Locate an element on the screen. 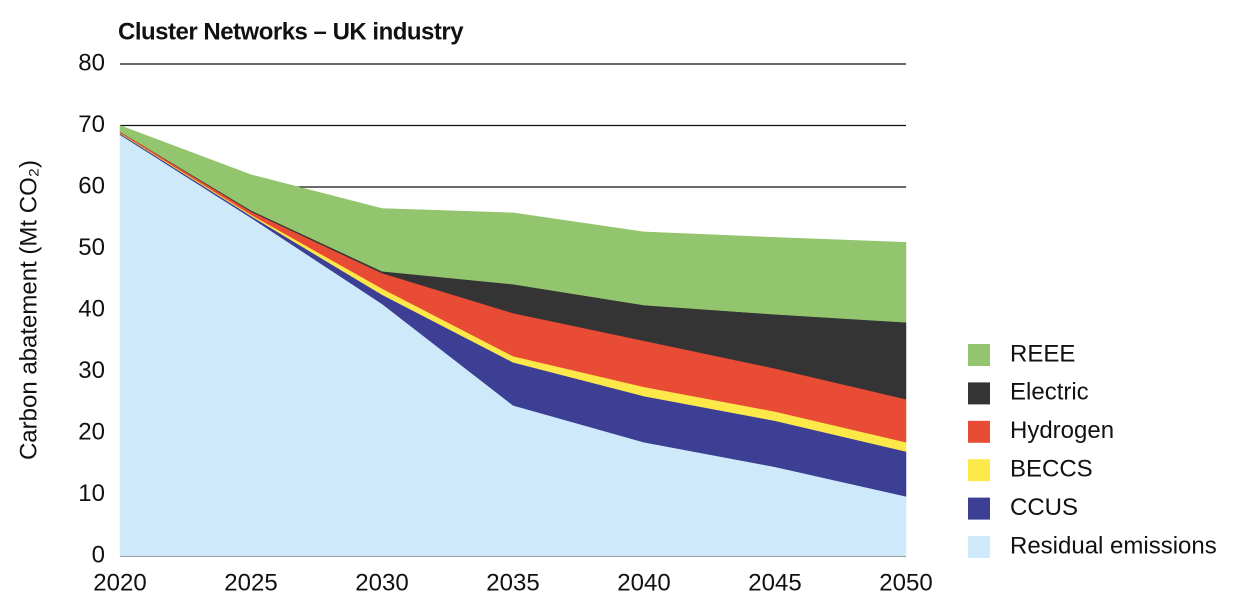  legend-label: Electric is located at coordinates (1049, 392).